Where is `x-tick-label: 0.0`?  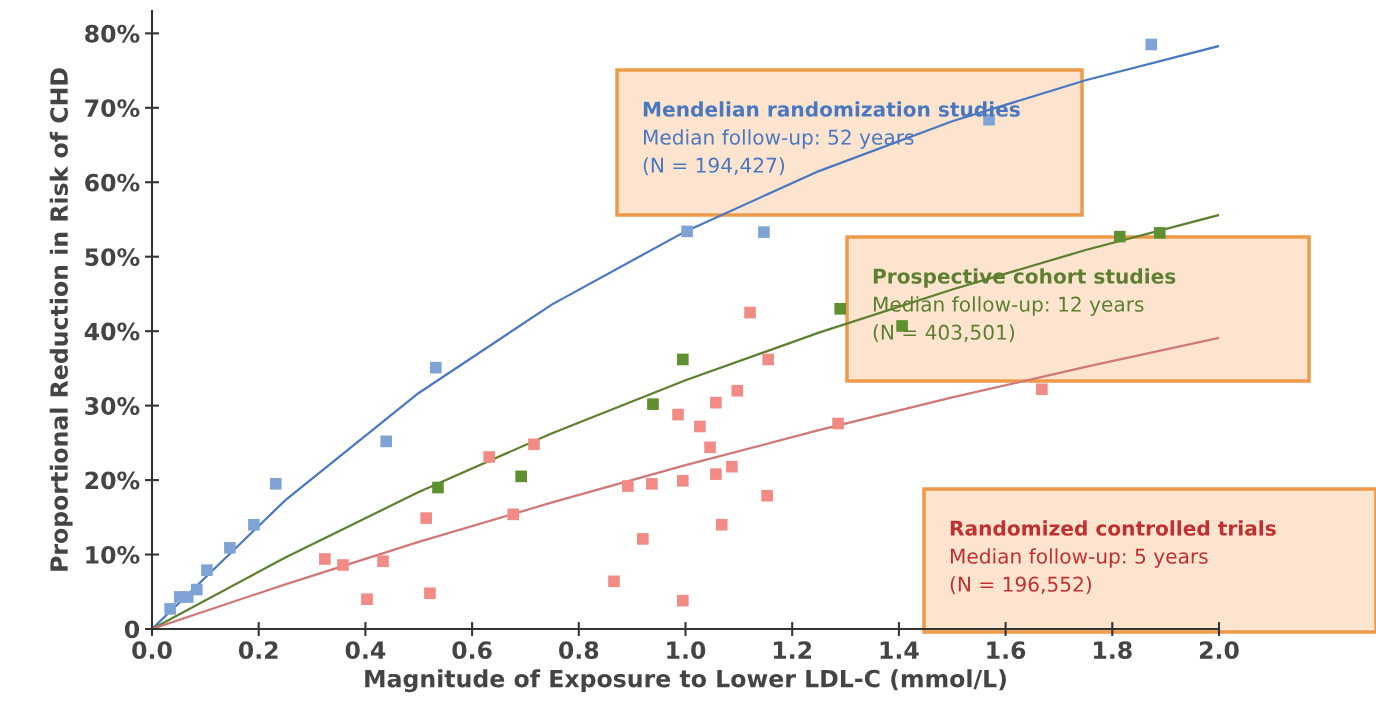
x-tick-label: 0.0 is located at coordinates (152, 650).